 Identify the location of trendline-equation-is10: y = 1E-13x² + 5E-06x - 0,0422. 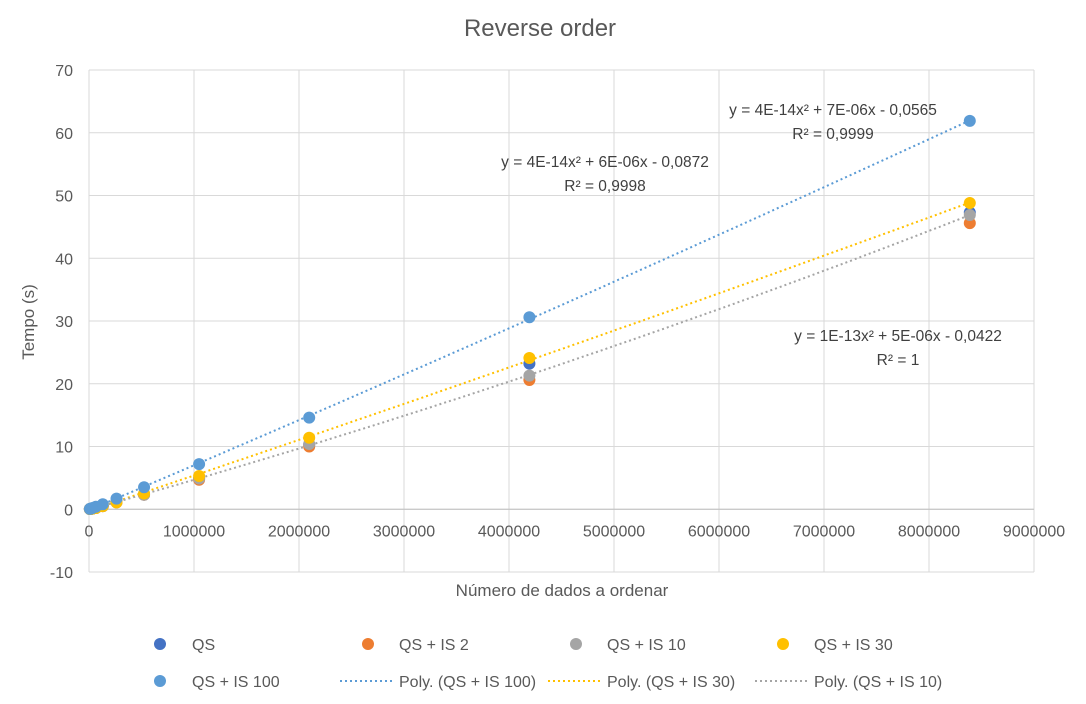
(898, 336).